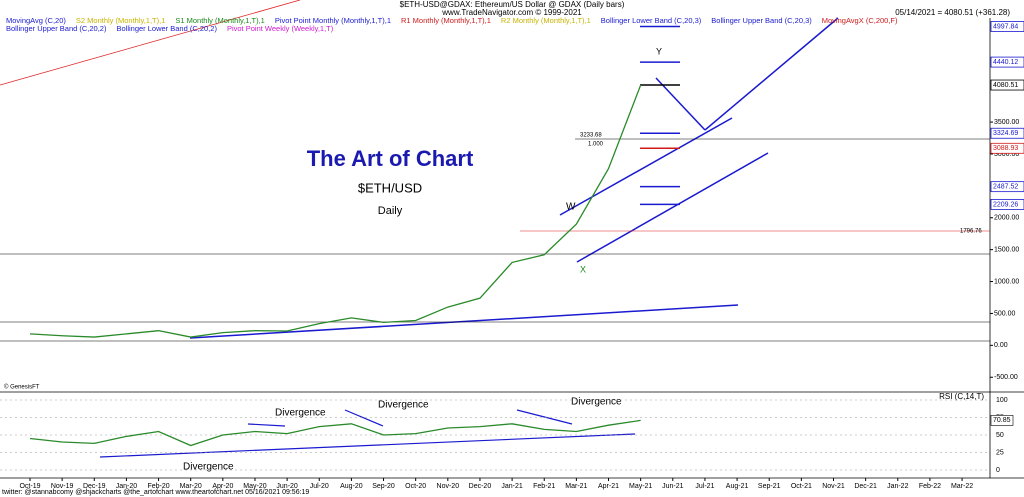 The image size is (1024, 497). I want to click on y-tick-label: 500.00, so click(1005, 313).